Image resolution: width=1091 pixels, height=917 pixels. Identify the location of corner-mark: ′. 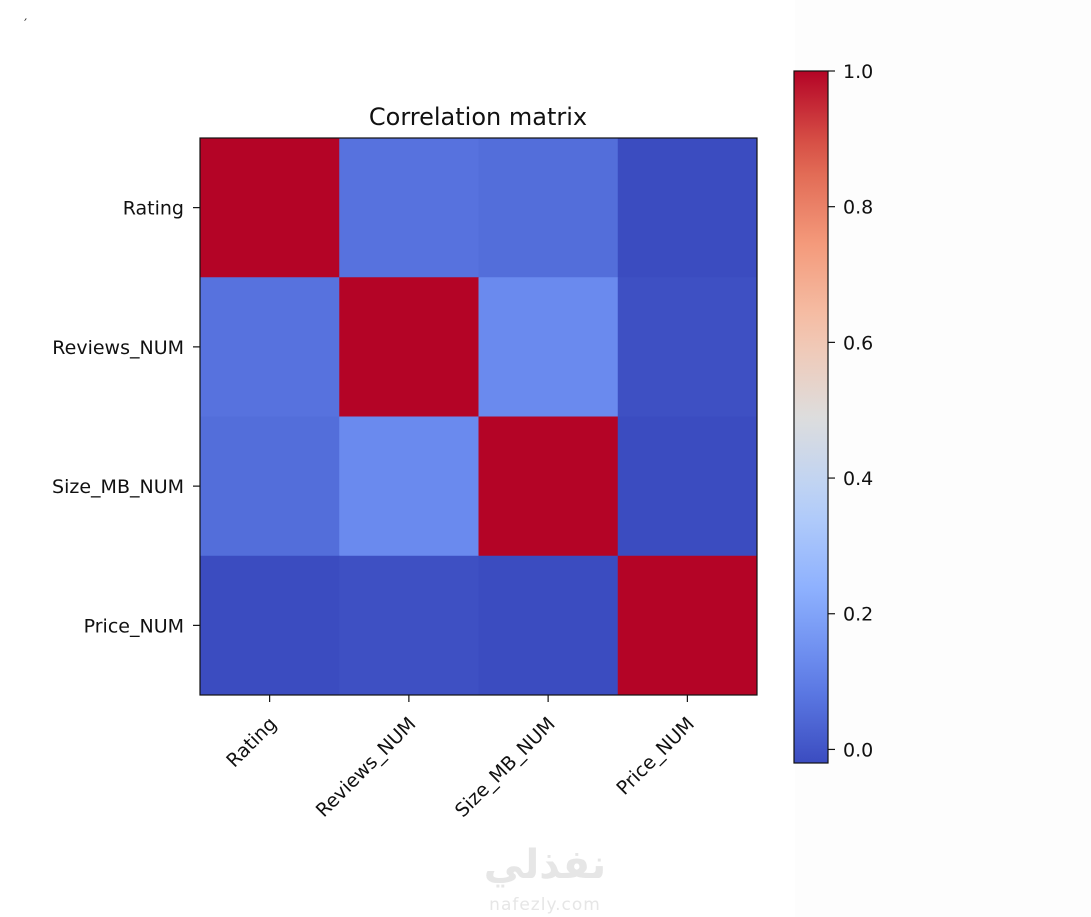
(26, 25).